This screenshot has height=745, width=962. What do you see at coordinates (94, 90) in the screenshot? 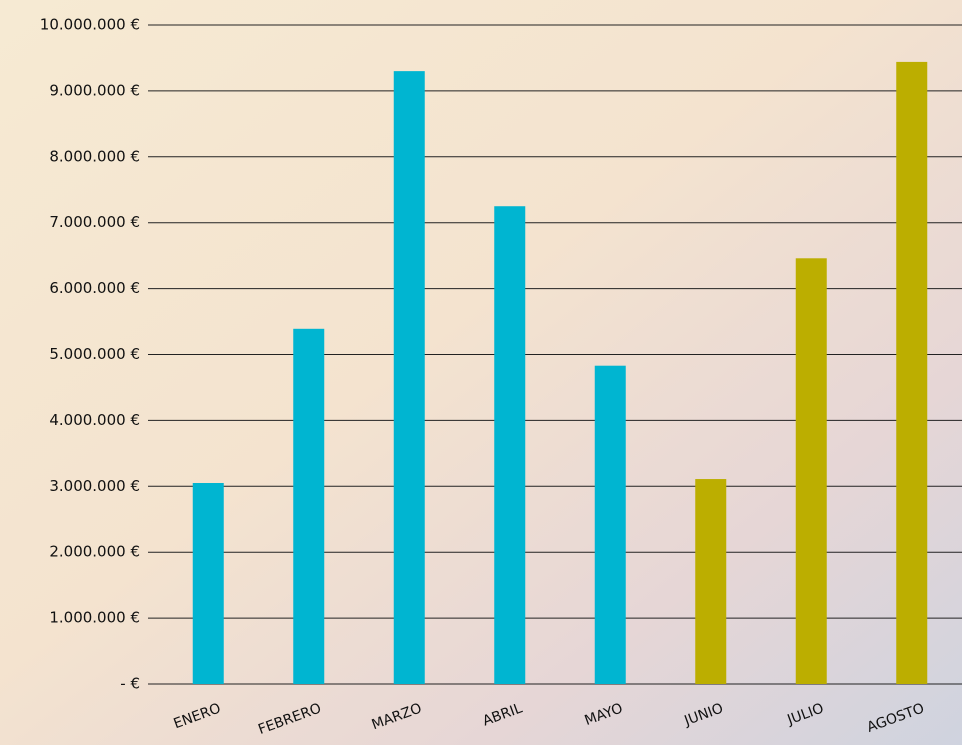
I see `y-tick-label: 9.000.000 €` at bounding box center [94, 90].